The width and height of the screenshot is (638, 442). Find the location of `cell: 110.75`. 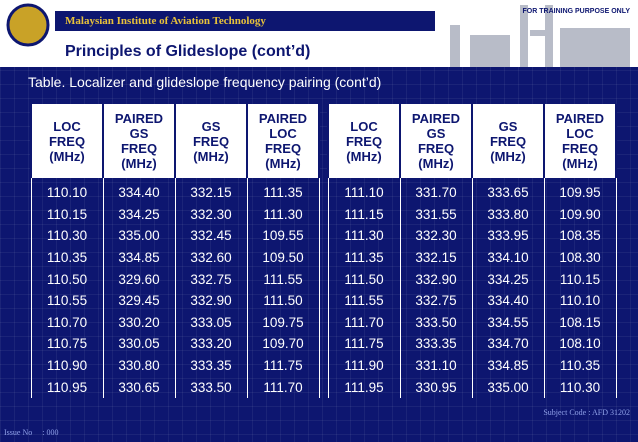

cell: 110.75 is located at coordinates (67, 344).